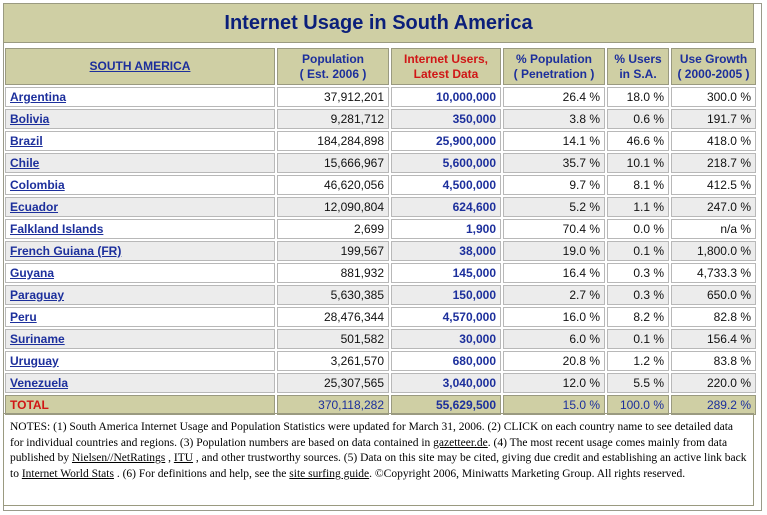 This screenshot has height=515, width=767. What do you see at coordinates (638, 229) in the screenshot?
I see `share-cell: 0.0 %` at bounding box center [638, 229].